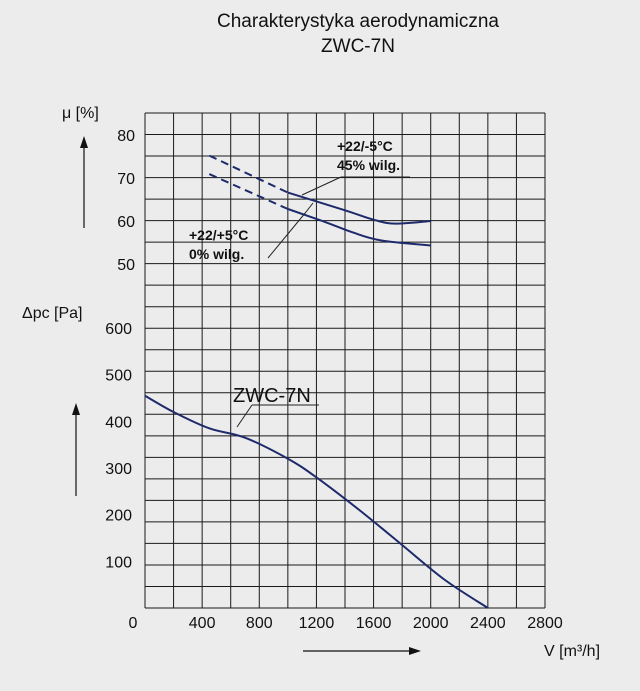 This screenshot has width=640, height=691. I want to click on efficiency-tick-label: 60, so click(126, 222).